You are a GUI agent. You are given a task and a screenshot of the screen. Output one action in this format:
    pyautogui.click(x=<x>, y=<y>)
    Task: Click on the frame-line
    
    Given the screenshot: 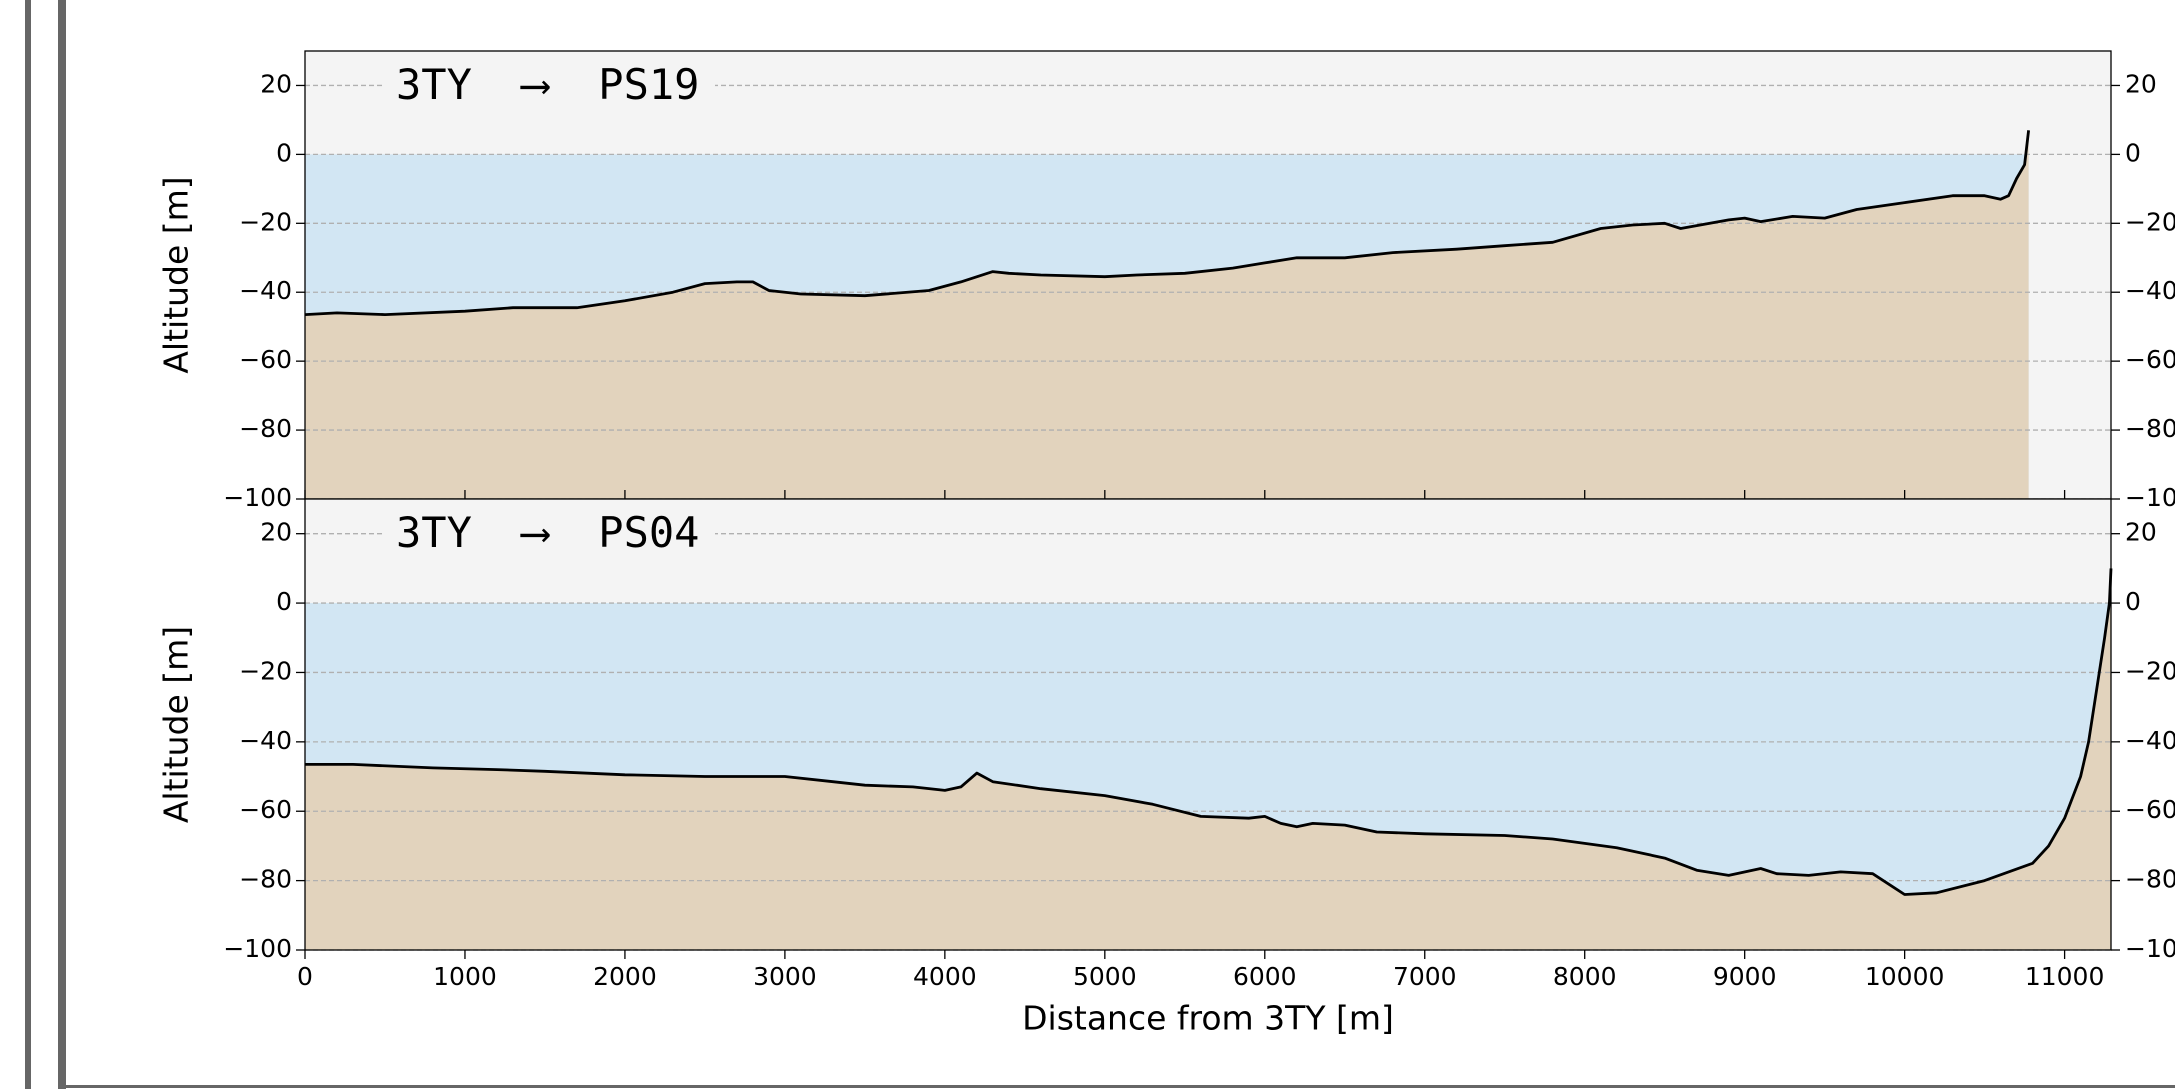 What is the action you would take?
    pyautogui.click(x=1116, y=1086)
    